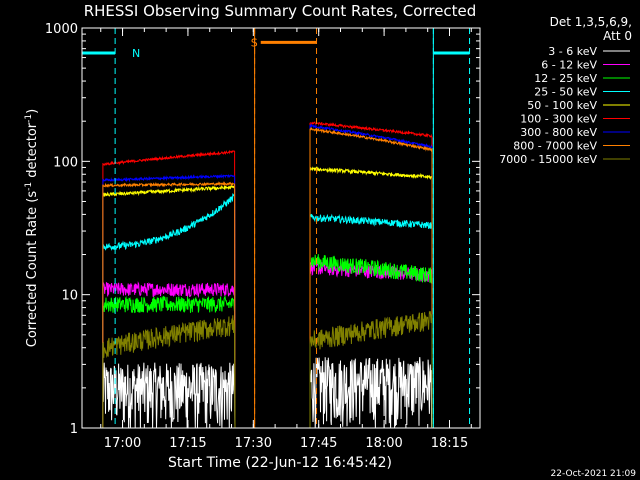 The width and height of the screenshot is (640, 480). I want to click on legend-label: 50 - 100 keV, so click(562, 105).